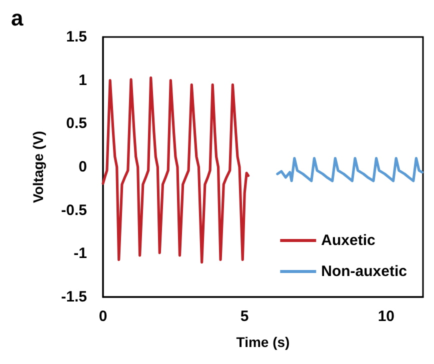  Describe the element at coordinates (364, 271) in the screenshot. I see `legend-label: Non-auxetic` at that location.